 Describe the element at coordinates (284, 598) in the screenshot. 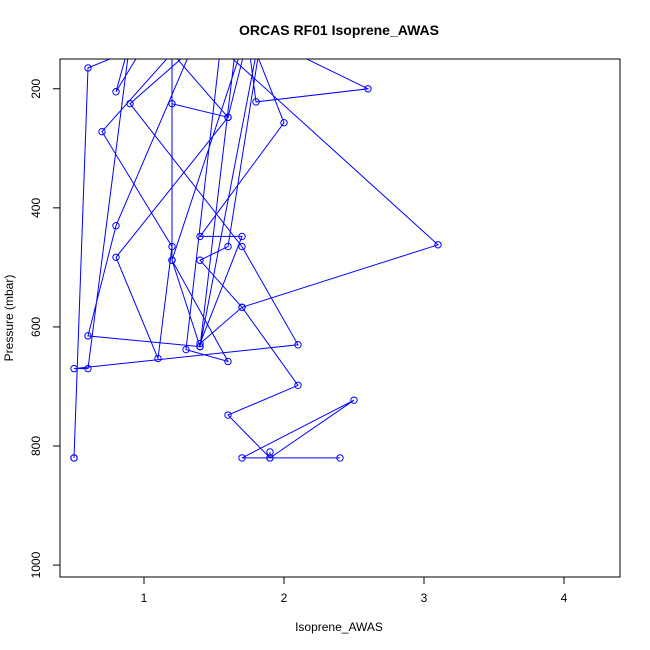

I see `x-tick-label: 2` at that location.